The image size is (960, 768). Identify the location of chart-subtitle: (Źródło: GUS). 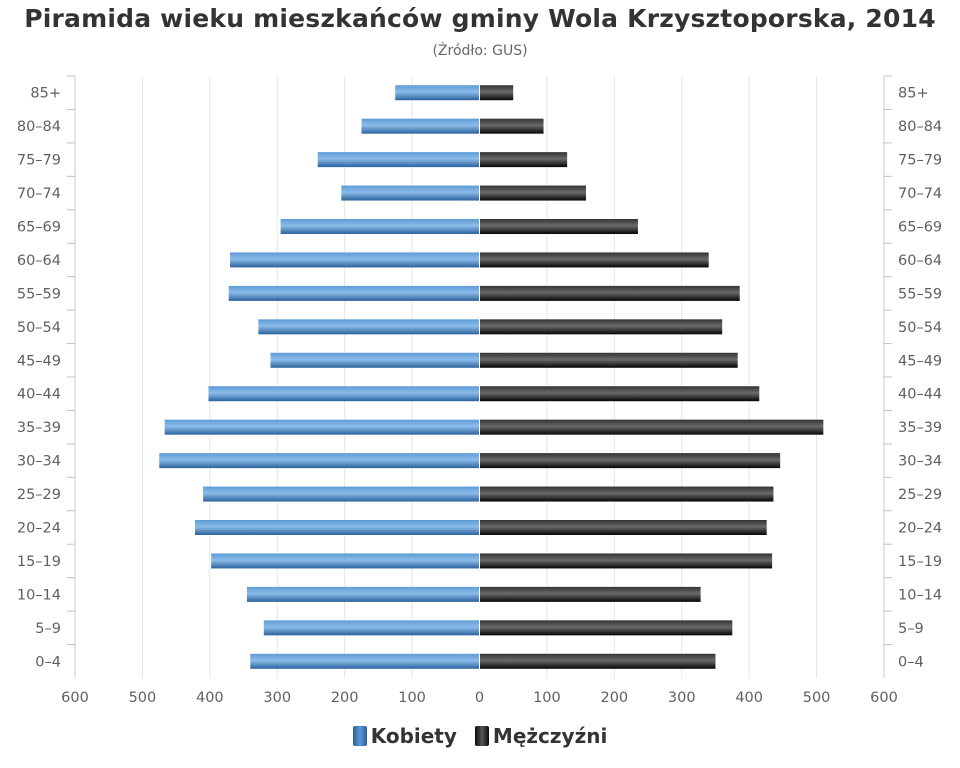
(480, 51).